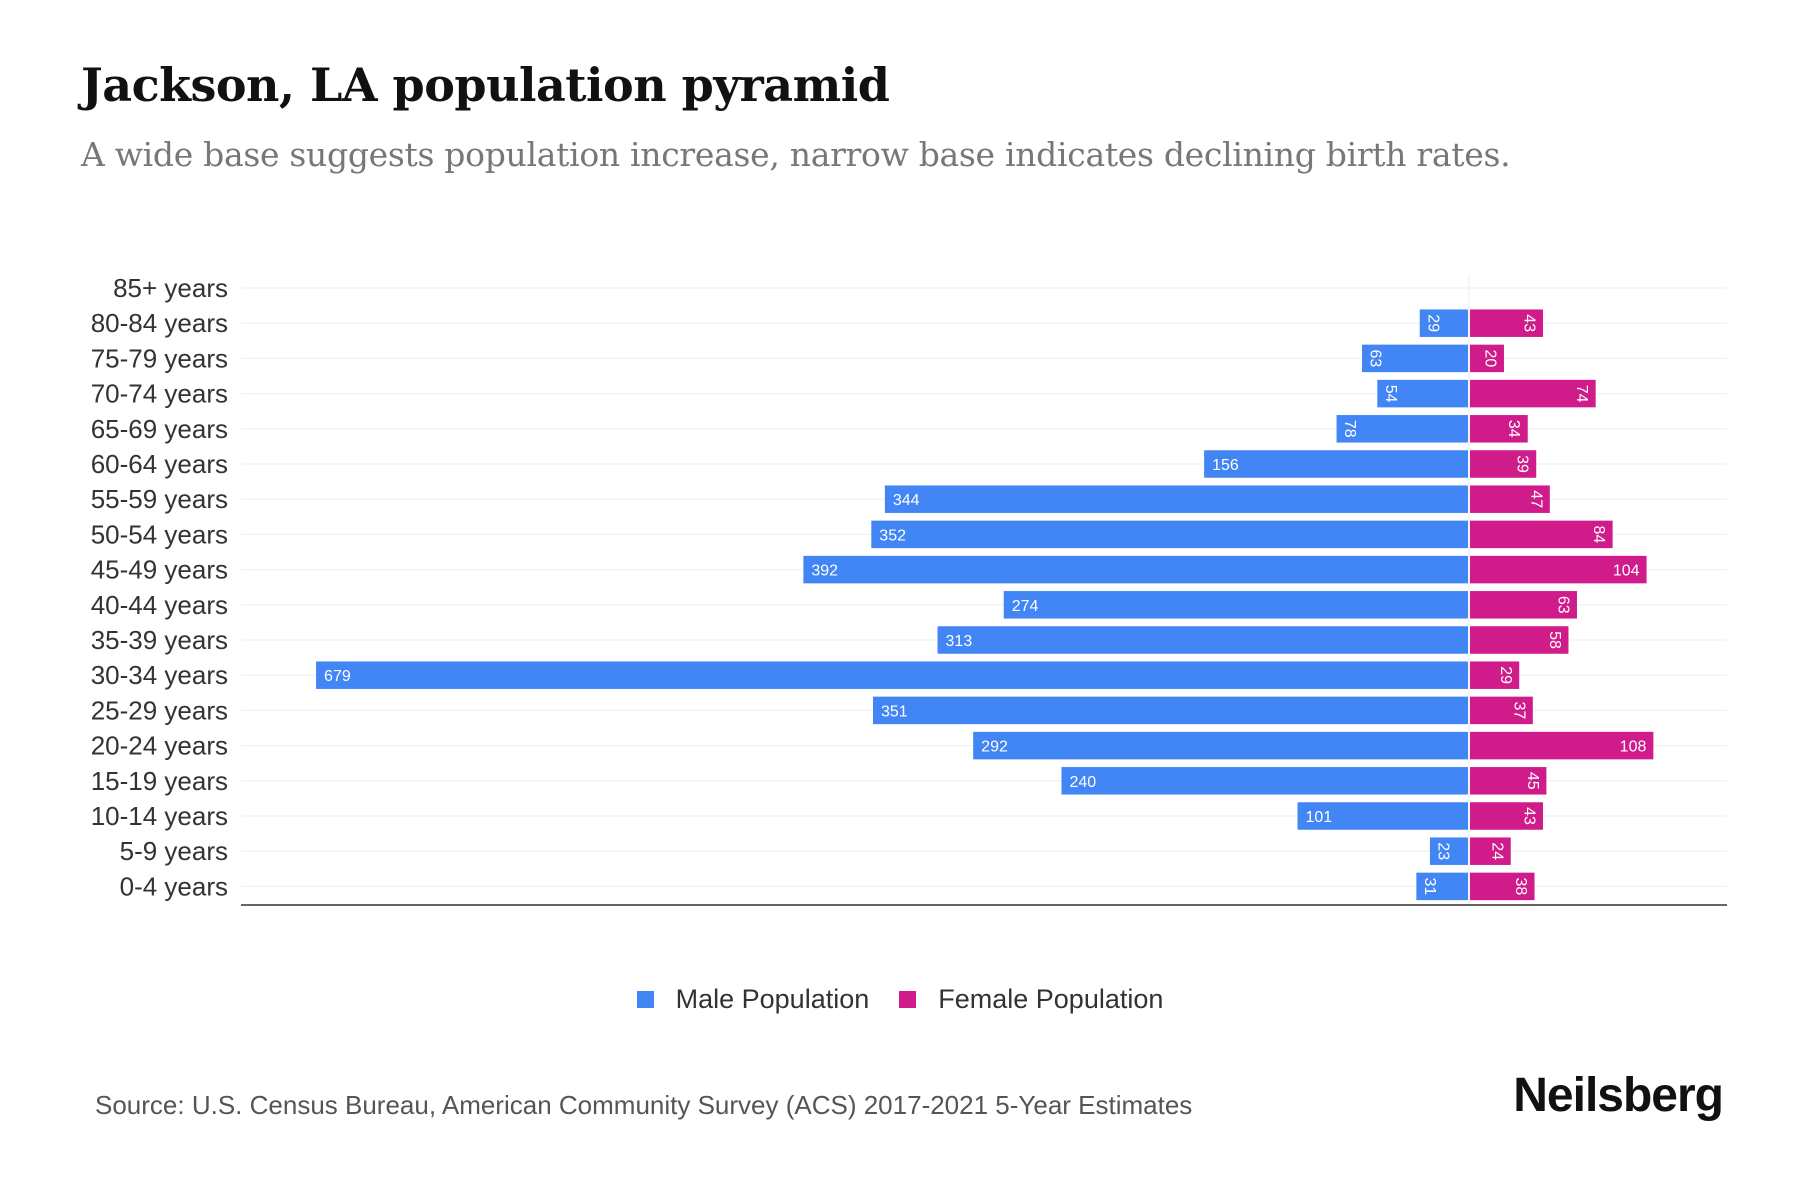 The width and height of the screenshot is (1800, 1200). Describe the element at coordinates (174, 851) in the screenshot. I see `y-tick-label: 5-9 years` at that location.